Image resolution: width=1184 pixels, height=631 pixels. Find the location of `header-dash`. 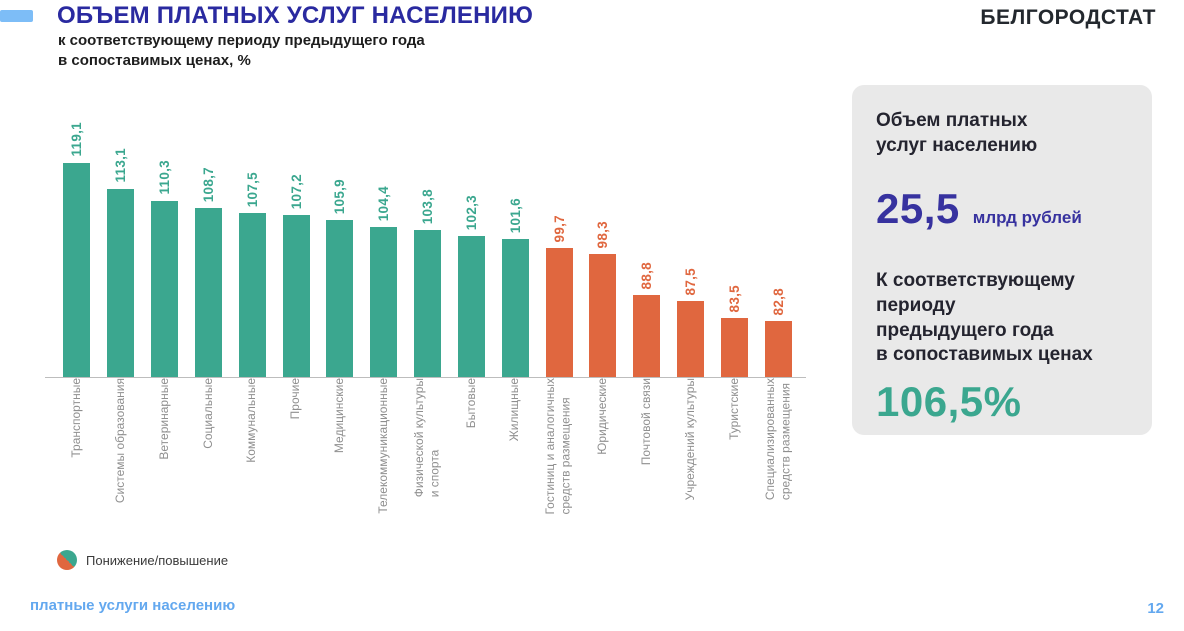

header-dash is located at coordinates (16, 16).